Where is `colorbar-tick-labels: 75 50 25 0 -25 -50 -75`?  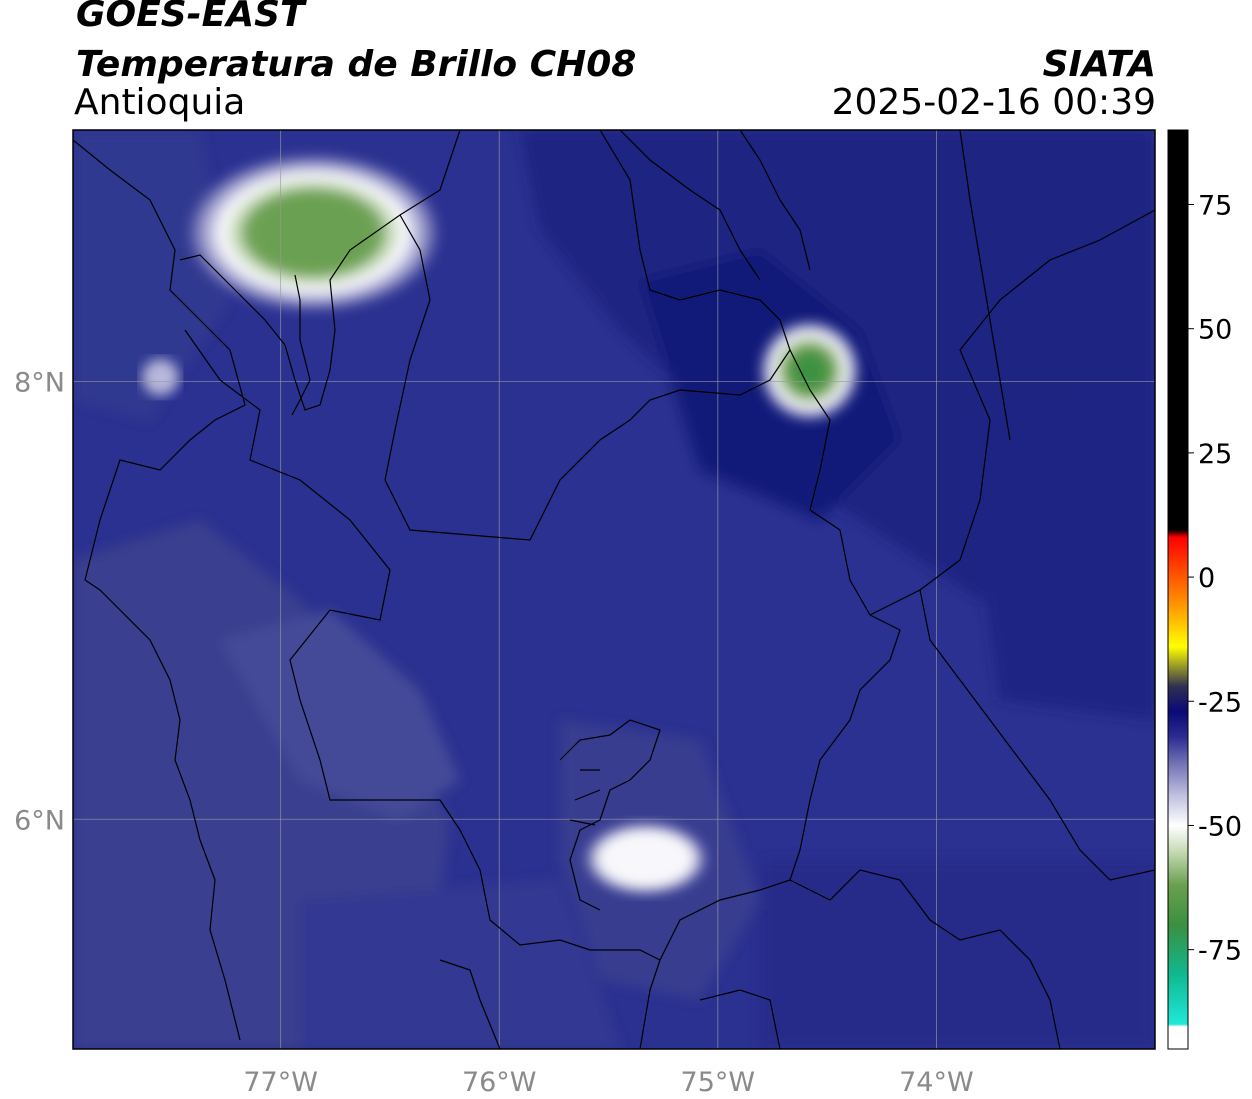 colorbar-tick-labels: 75 50 25 0 -25 -50 -75 is located at coordinates (1215, 579).